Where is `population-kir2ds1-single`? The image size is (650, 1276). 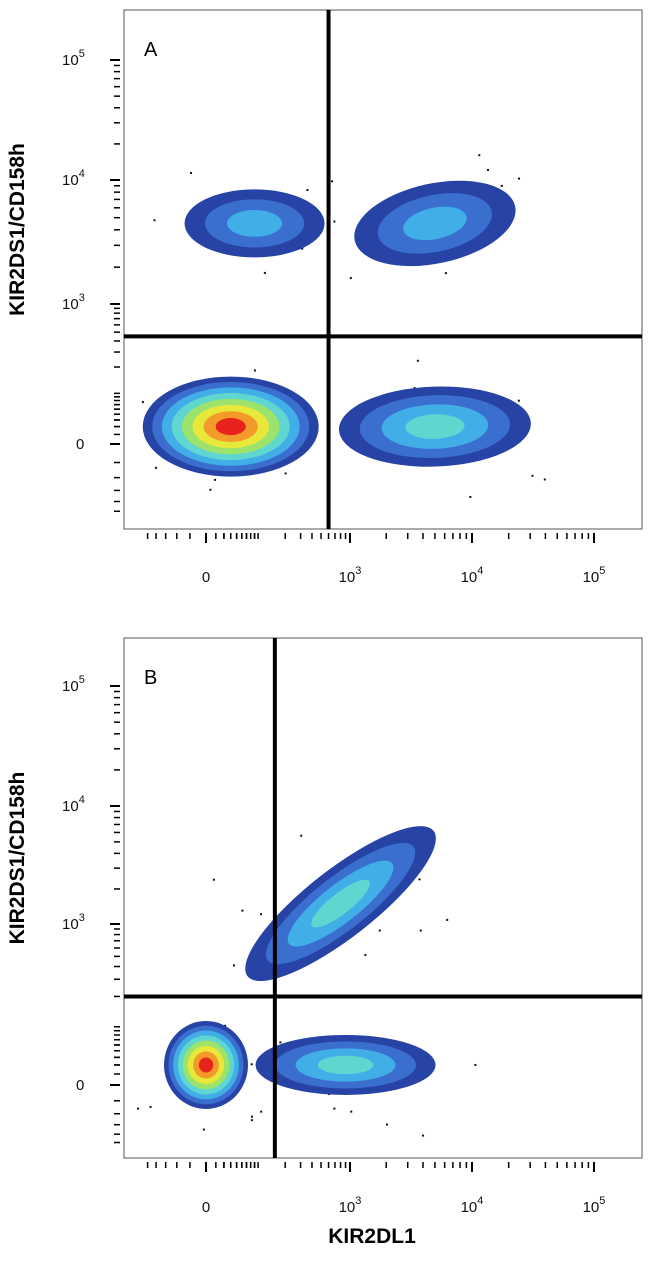 population-kir2ds1-single is located at coordinates (254, 223).